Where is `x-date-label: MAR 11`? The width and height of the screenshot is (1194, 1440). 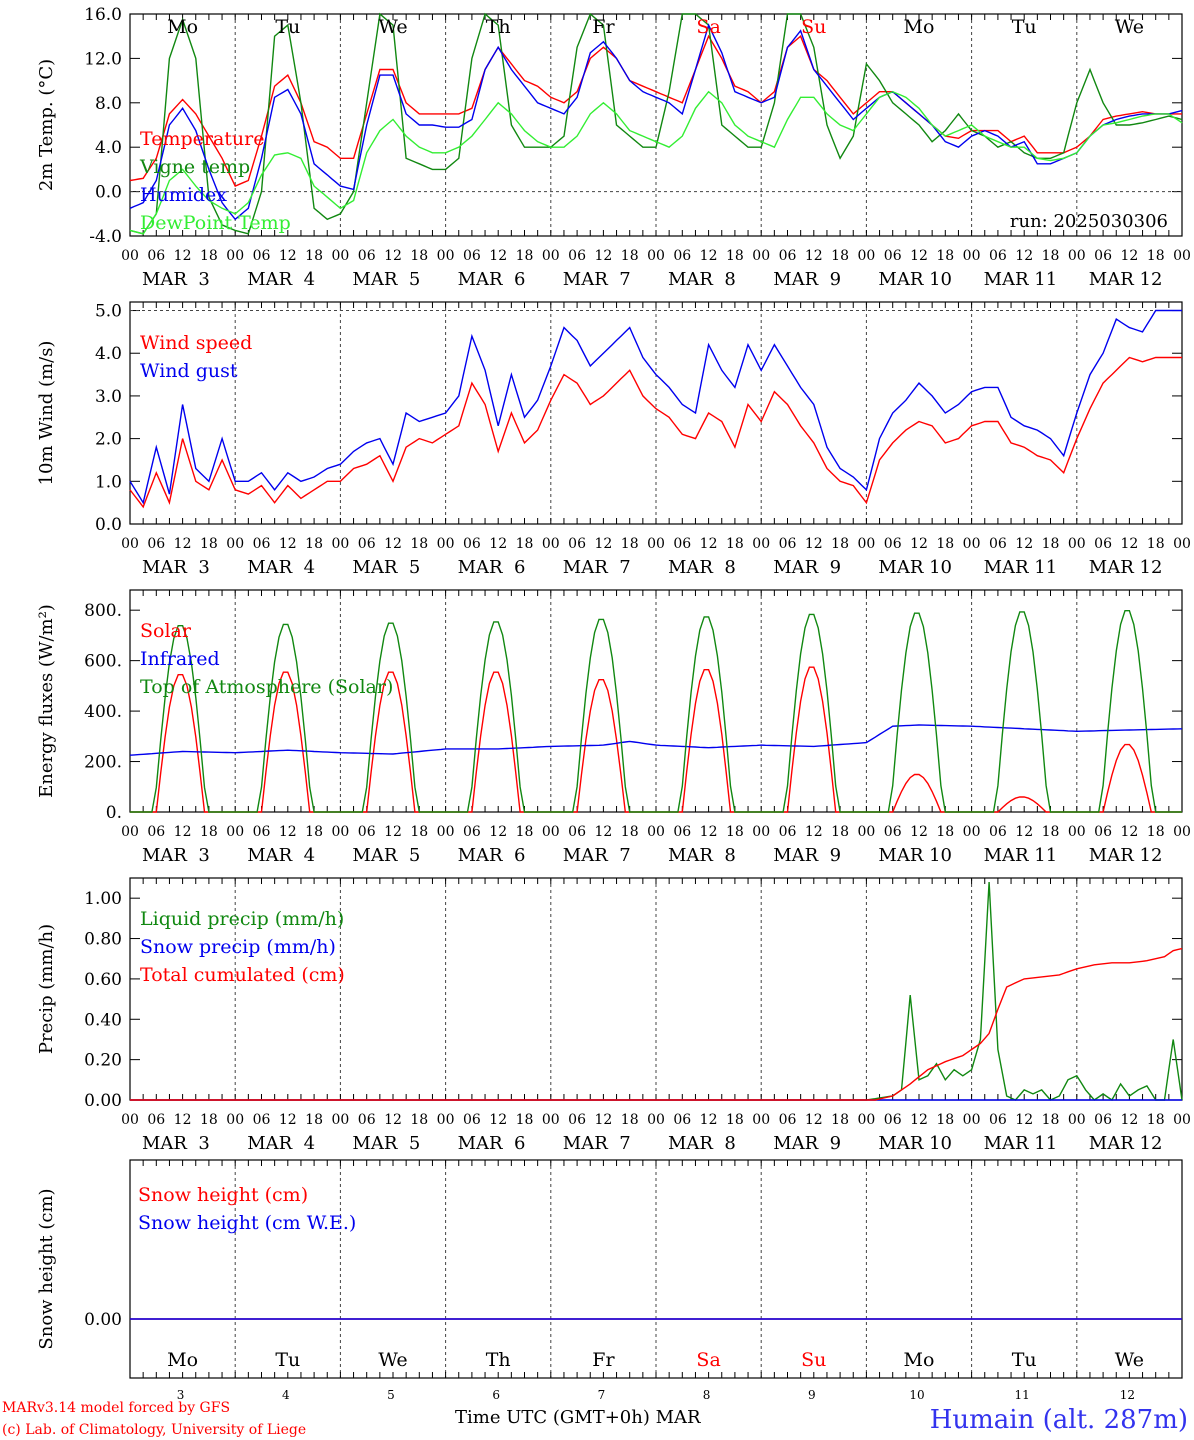 x-date-label: MAR 11 is located at coordinates (1021, 855).